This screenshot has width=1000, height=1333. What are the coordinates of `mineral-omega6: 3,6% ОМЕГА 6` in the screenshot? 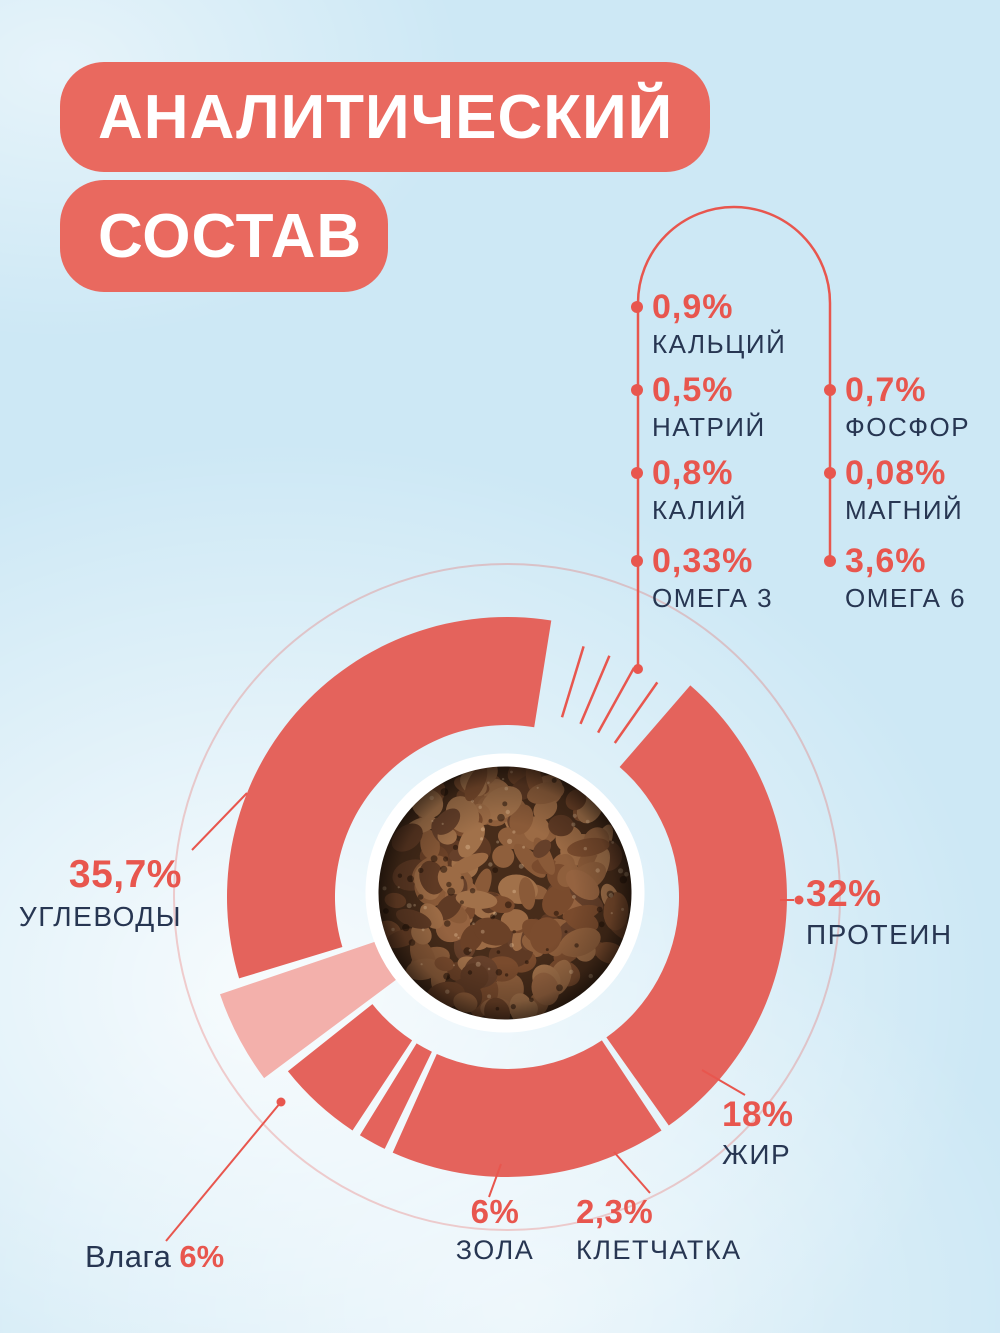 It's located at (895, 578).